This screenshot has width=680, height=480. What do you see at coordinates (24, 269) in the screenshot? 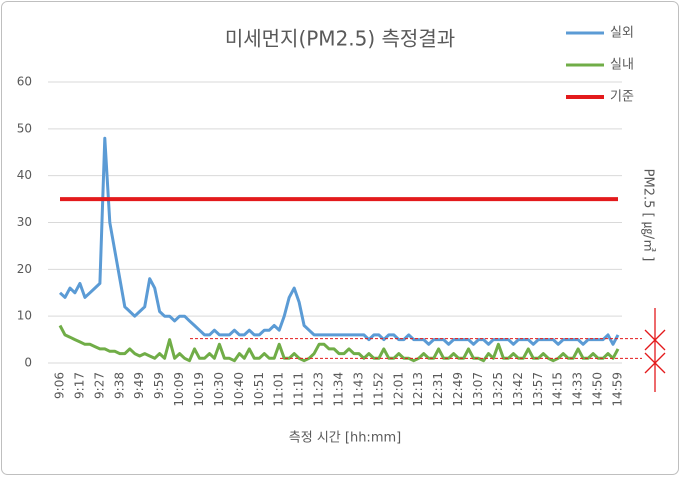
I see `y-tick-label: 20` at bounding box center [24, 269].